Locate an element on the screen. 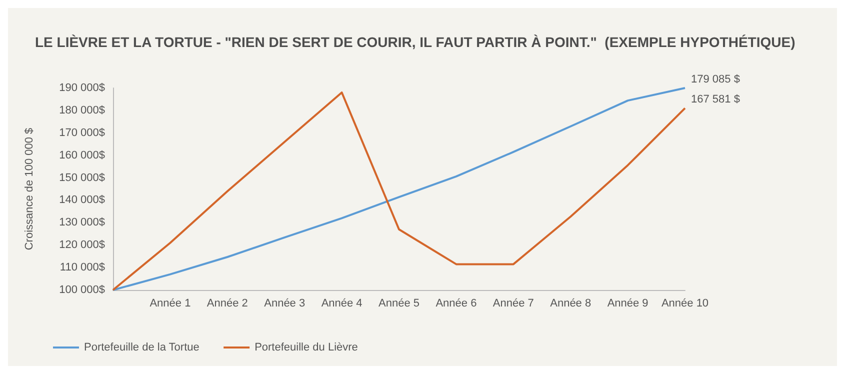 Image resolution: width=845 pixels, height=374 pixels. legend-label: Portefeuille du Lièvre is located at coordinates (306, 348).